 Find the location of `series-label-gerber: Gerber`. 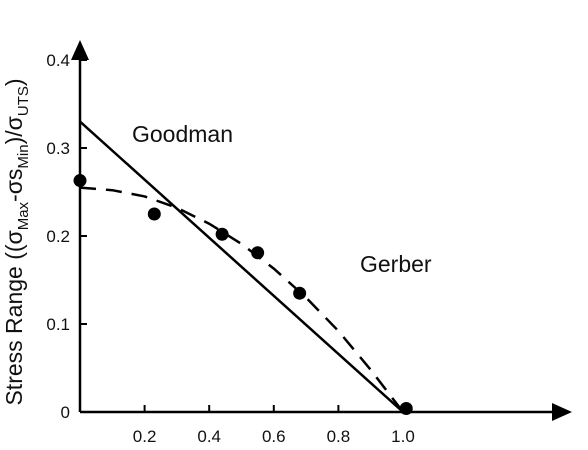

series-label-gerber: Gerber is located at coordinates (396, 264).